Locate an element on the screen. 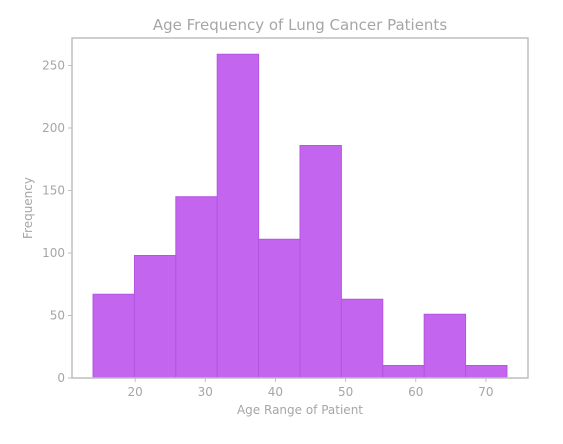 Image resolution: width=563 pixels, height=444 pixels. y-tick-label: 50 is located at coordinates (57, 316).